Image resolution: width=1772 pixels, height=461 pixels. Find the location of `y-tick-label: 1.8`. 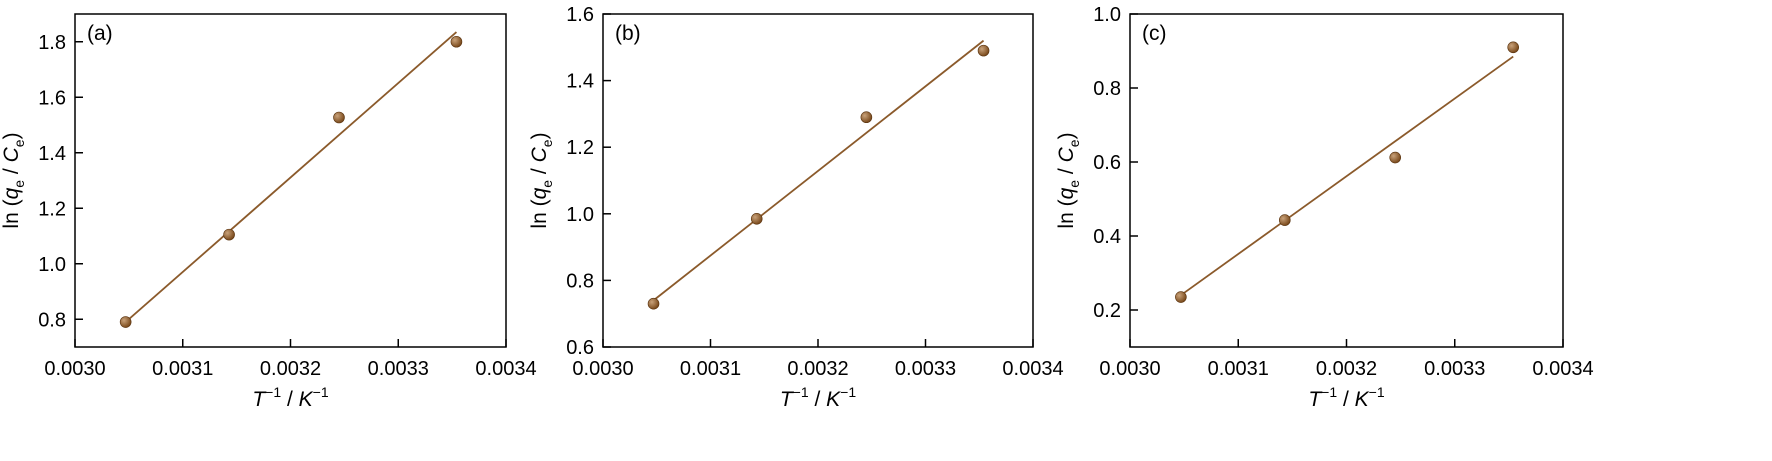

y-tick-label: 1.8 is located at coordinates (52, 43).